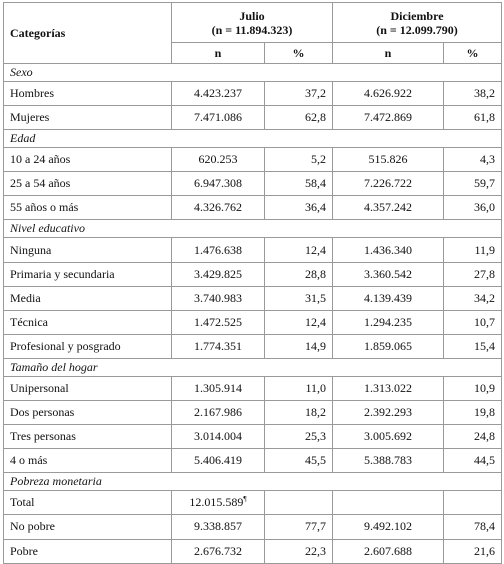 Image resolution: width=504 pixels, height=564 pixels. What do you see at coordinates (388, 53) in the screenshot?
I see `header-diciembre-n-col: n` at bounding box center [388, 53].